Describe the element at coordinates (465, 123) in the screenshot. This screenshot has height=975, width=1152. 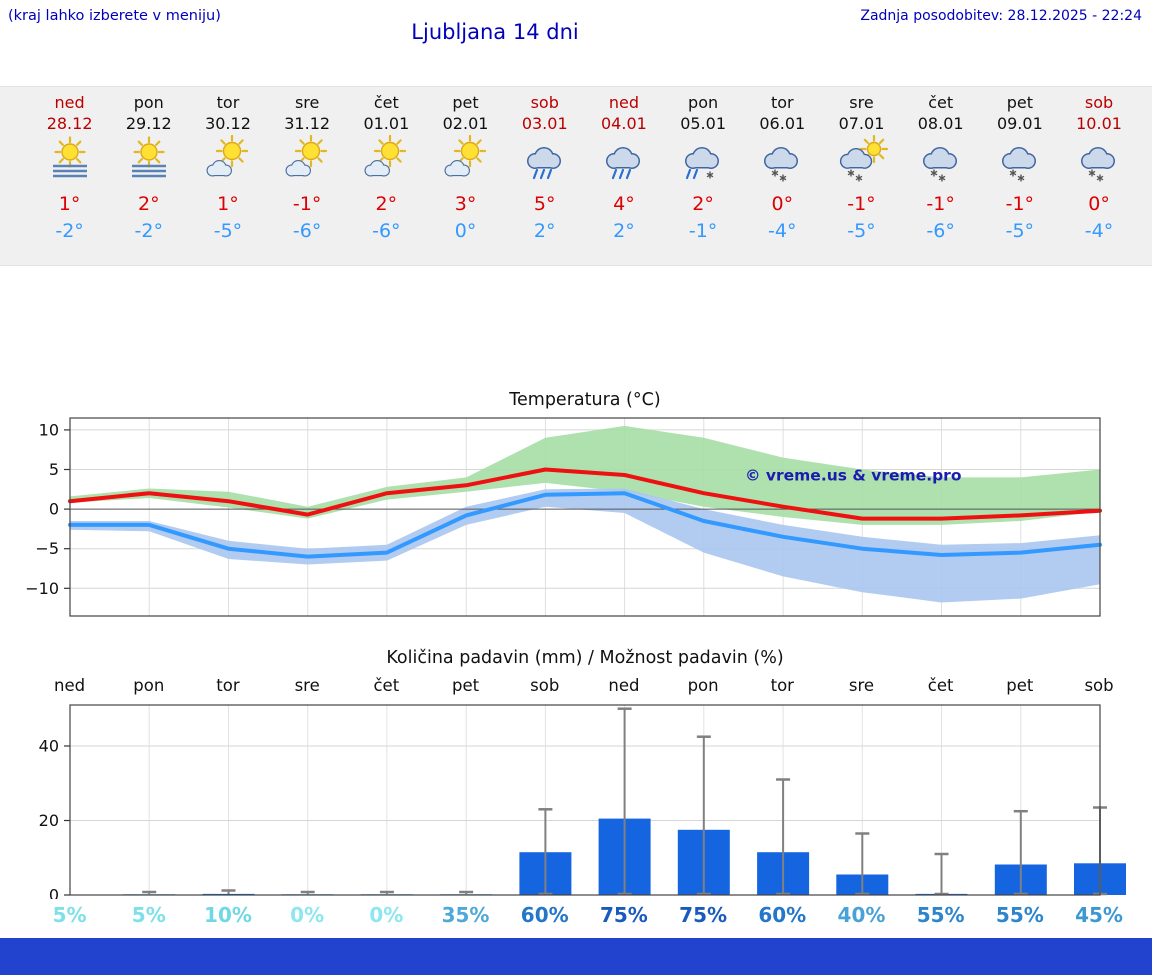
I see `day-date: 02.01` at that location.